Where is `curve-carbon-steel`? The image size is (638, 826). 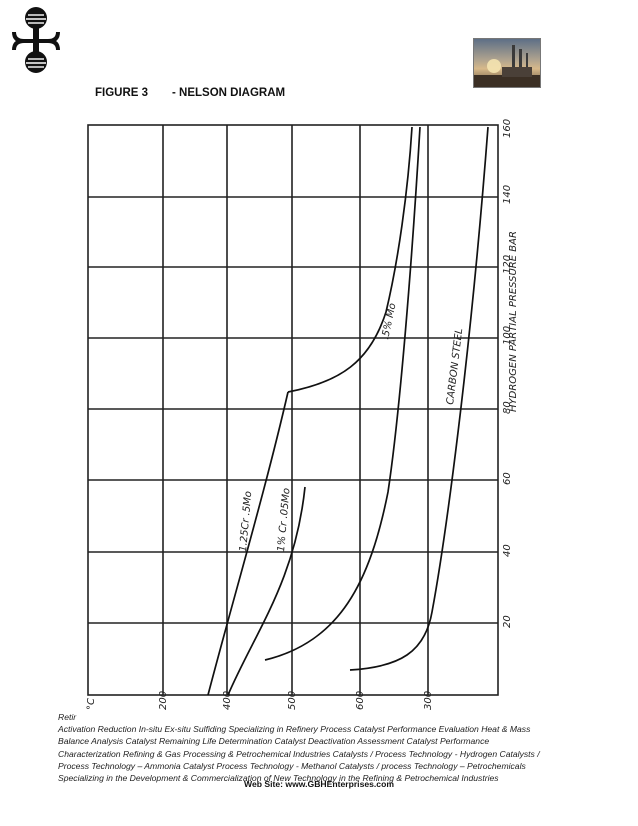 curve-carbon-steel is located at coordinates (419, 398).